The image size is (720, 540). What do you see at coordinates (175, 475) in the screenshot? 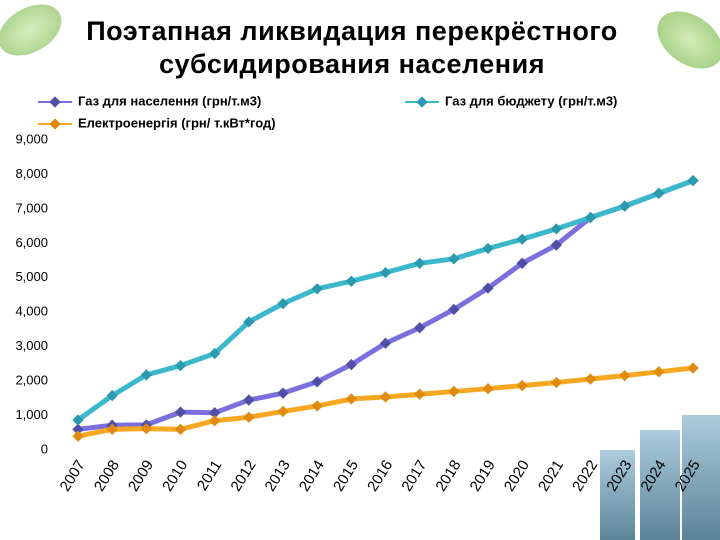
I see `x-tick-label: 2010` at bounding box center [175, 475].